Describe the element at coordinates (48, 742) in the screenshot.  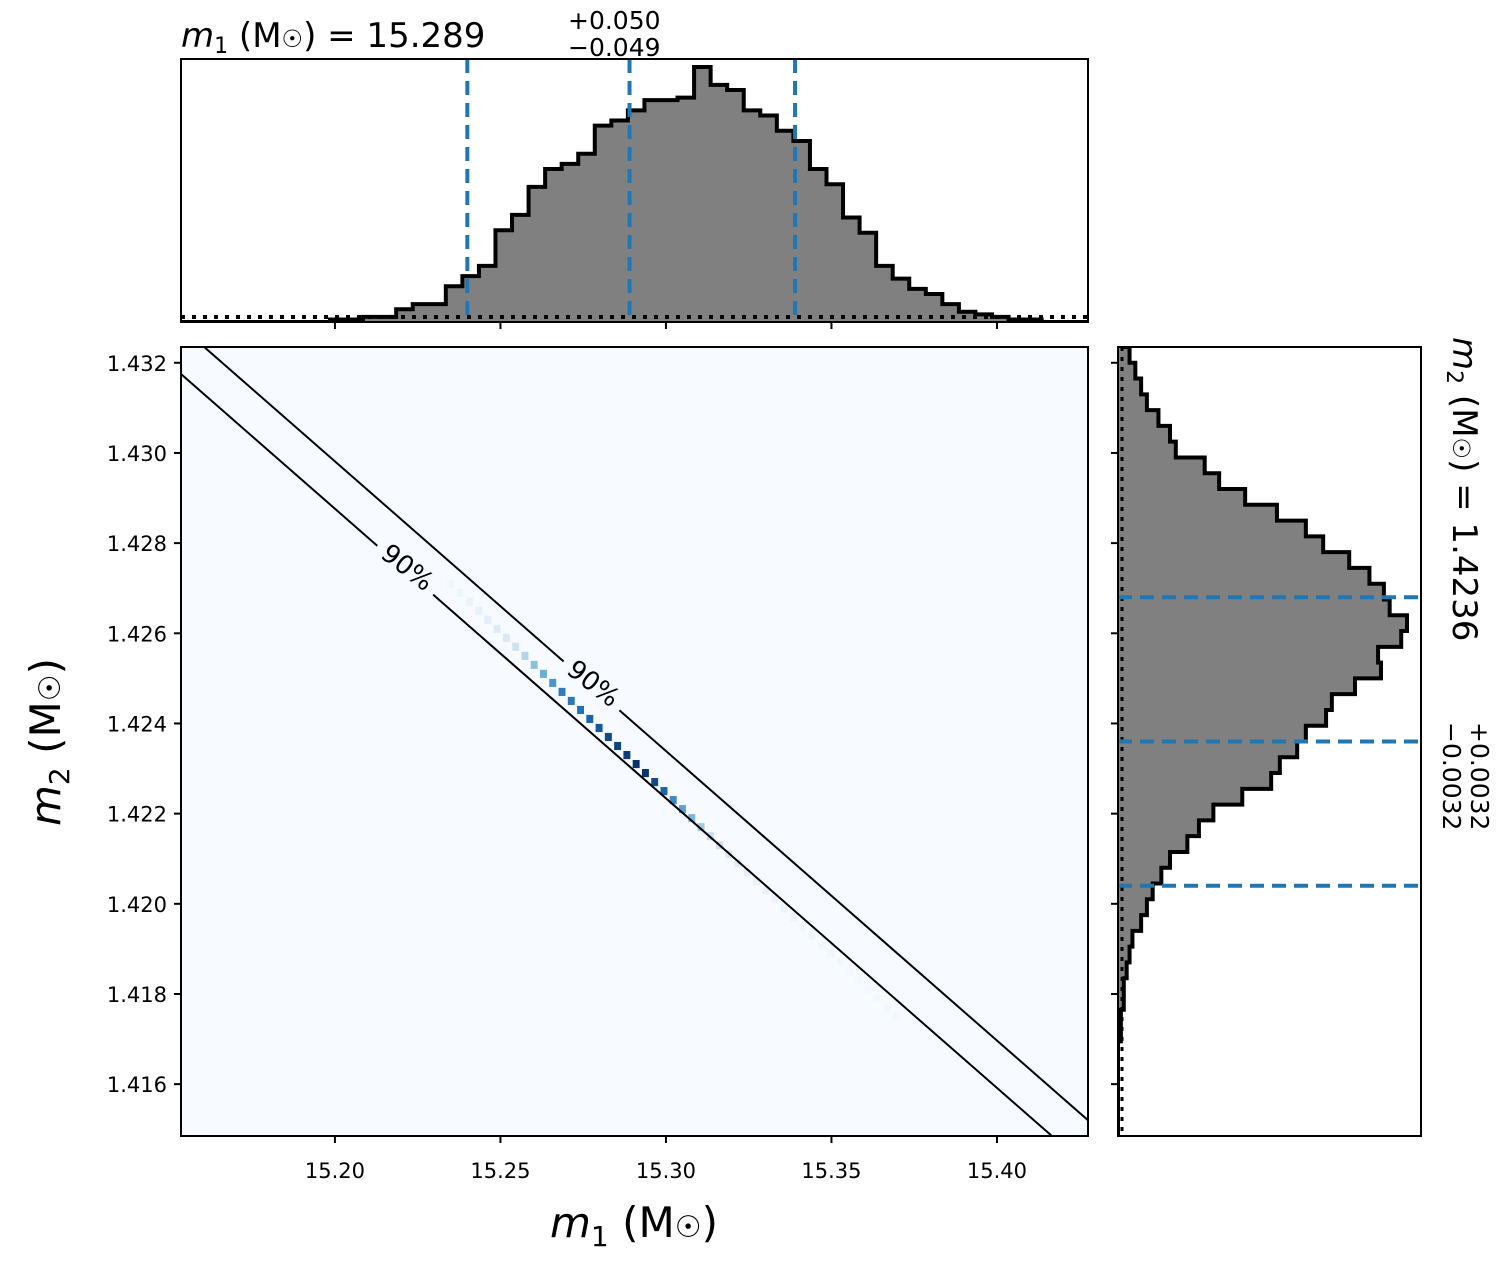
I see `y-axis-label: m2 (M☉)` at that location.